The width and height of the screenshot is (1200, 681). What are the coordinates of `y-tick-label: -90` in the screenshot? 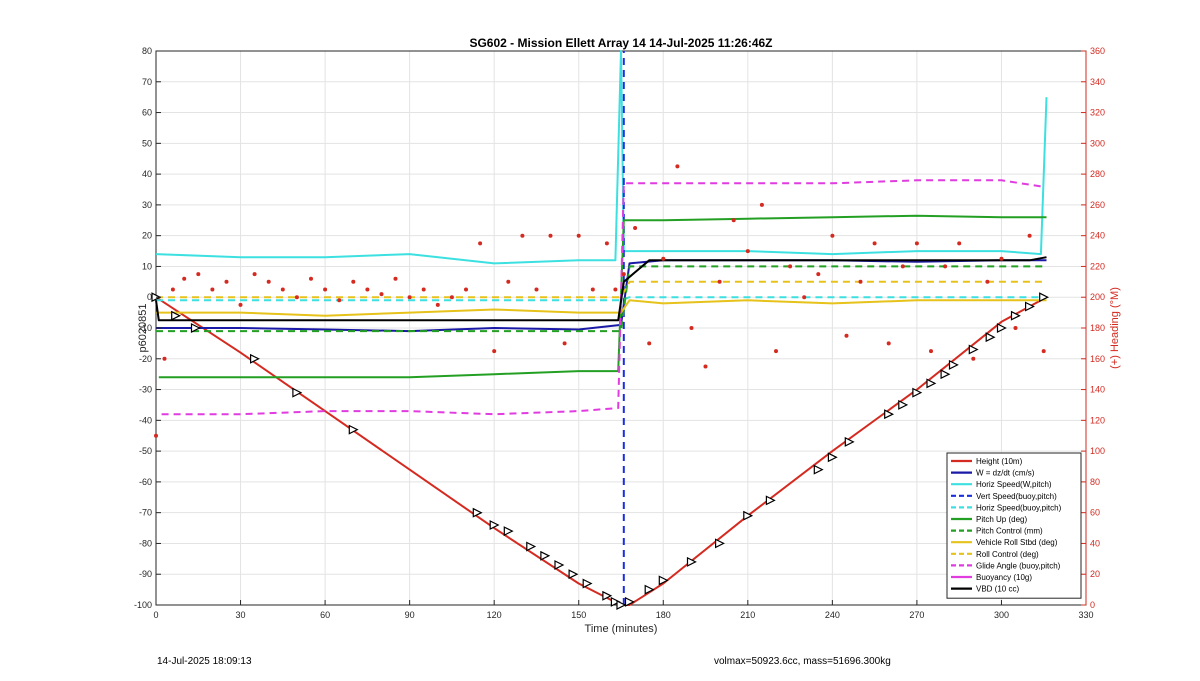 It's located at (145, 574).